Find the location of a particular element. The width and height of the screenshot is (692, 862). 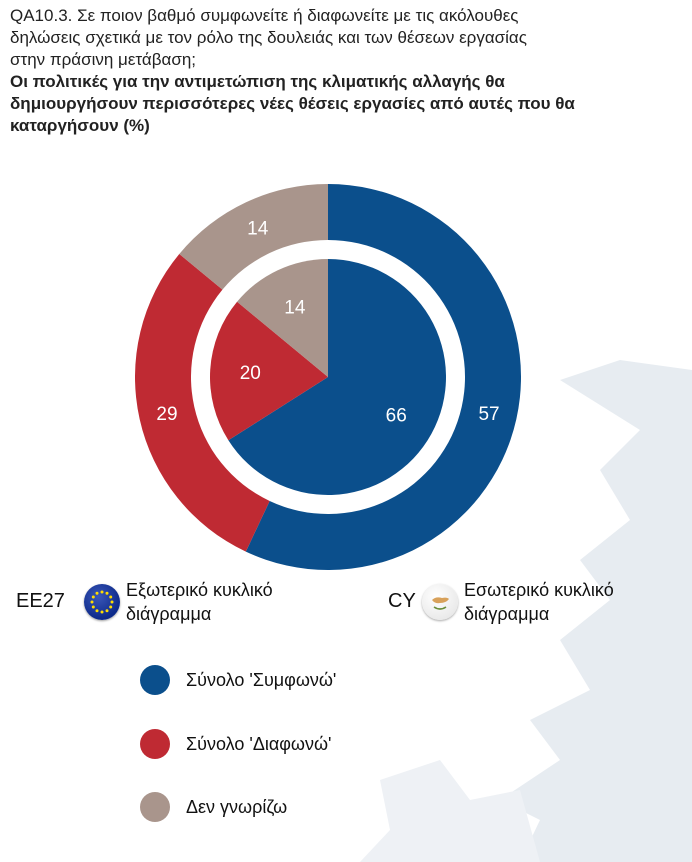

outer-data-label-dont-know: 14 is located at coordinates (258, 229).